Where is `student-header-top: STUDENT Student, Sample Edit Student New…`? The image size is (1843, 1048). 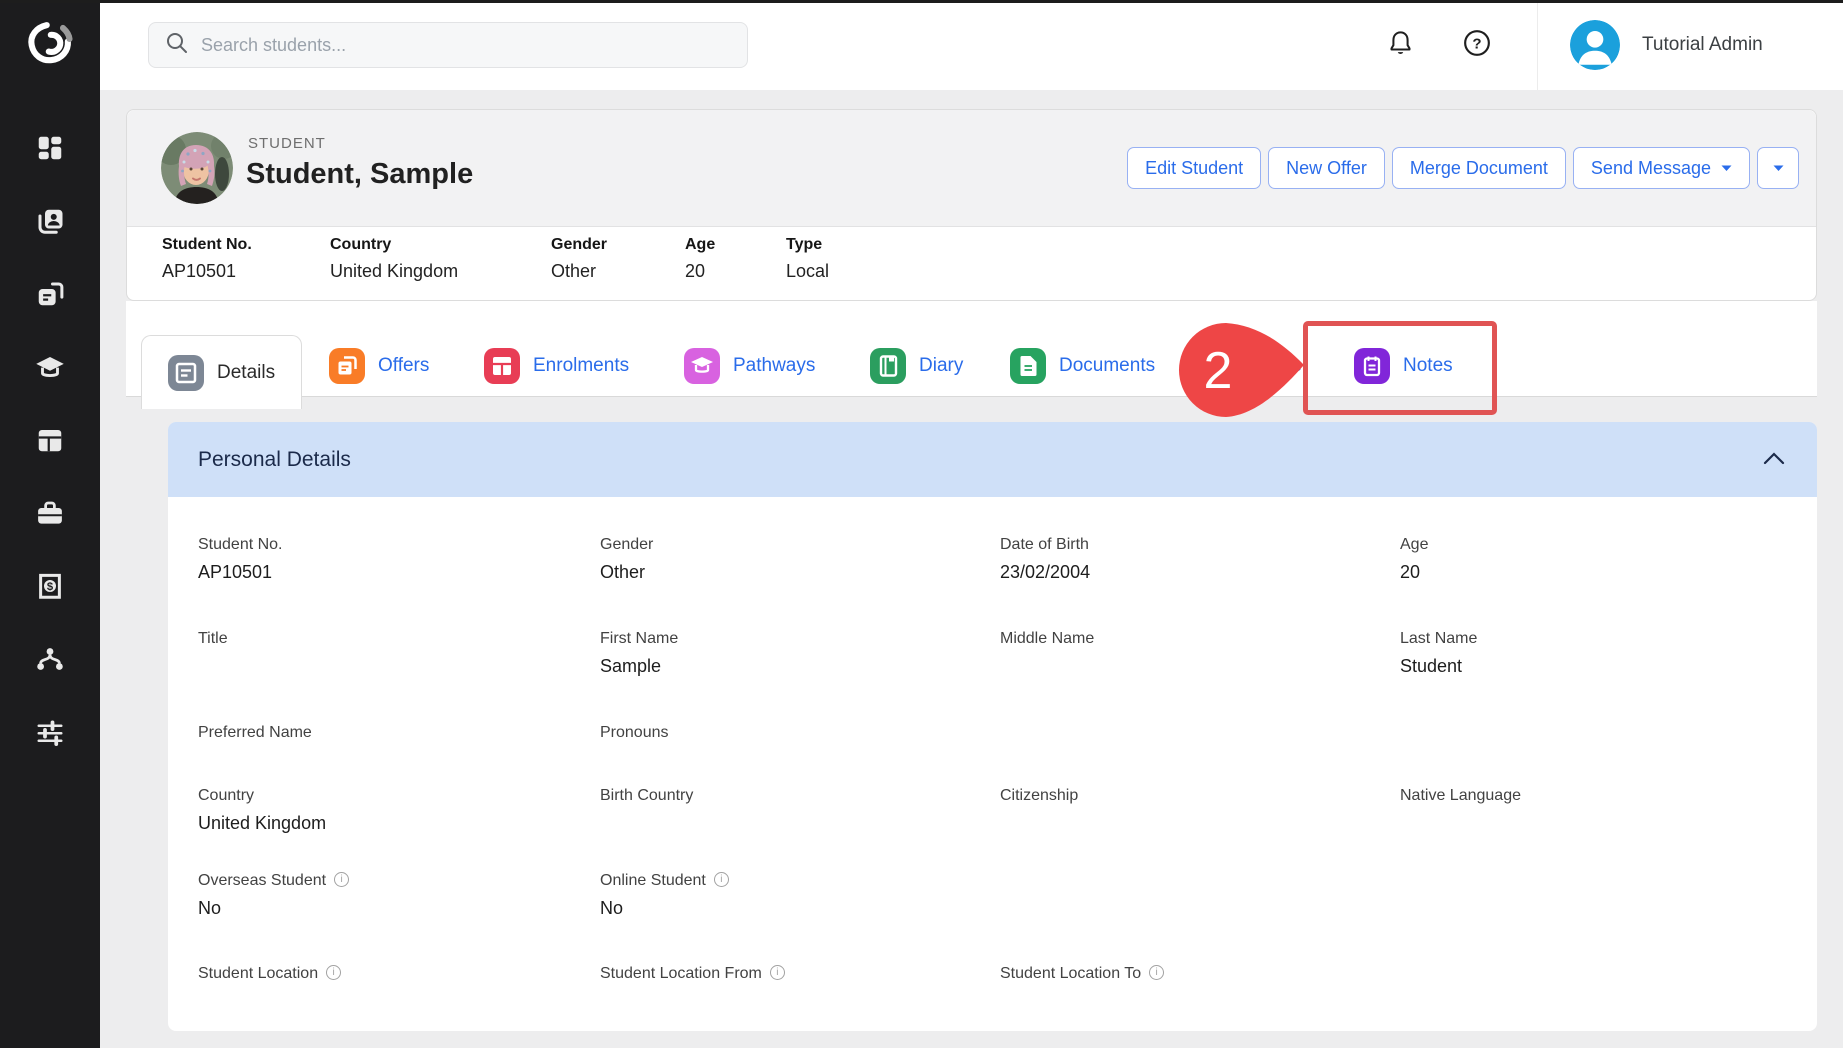
student-header-top: STUDENT Student, Sample Edit Student New… is located at coordinates (971, 168).